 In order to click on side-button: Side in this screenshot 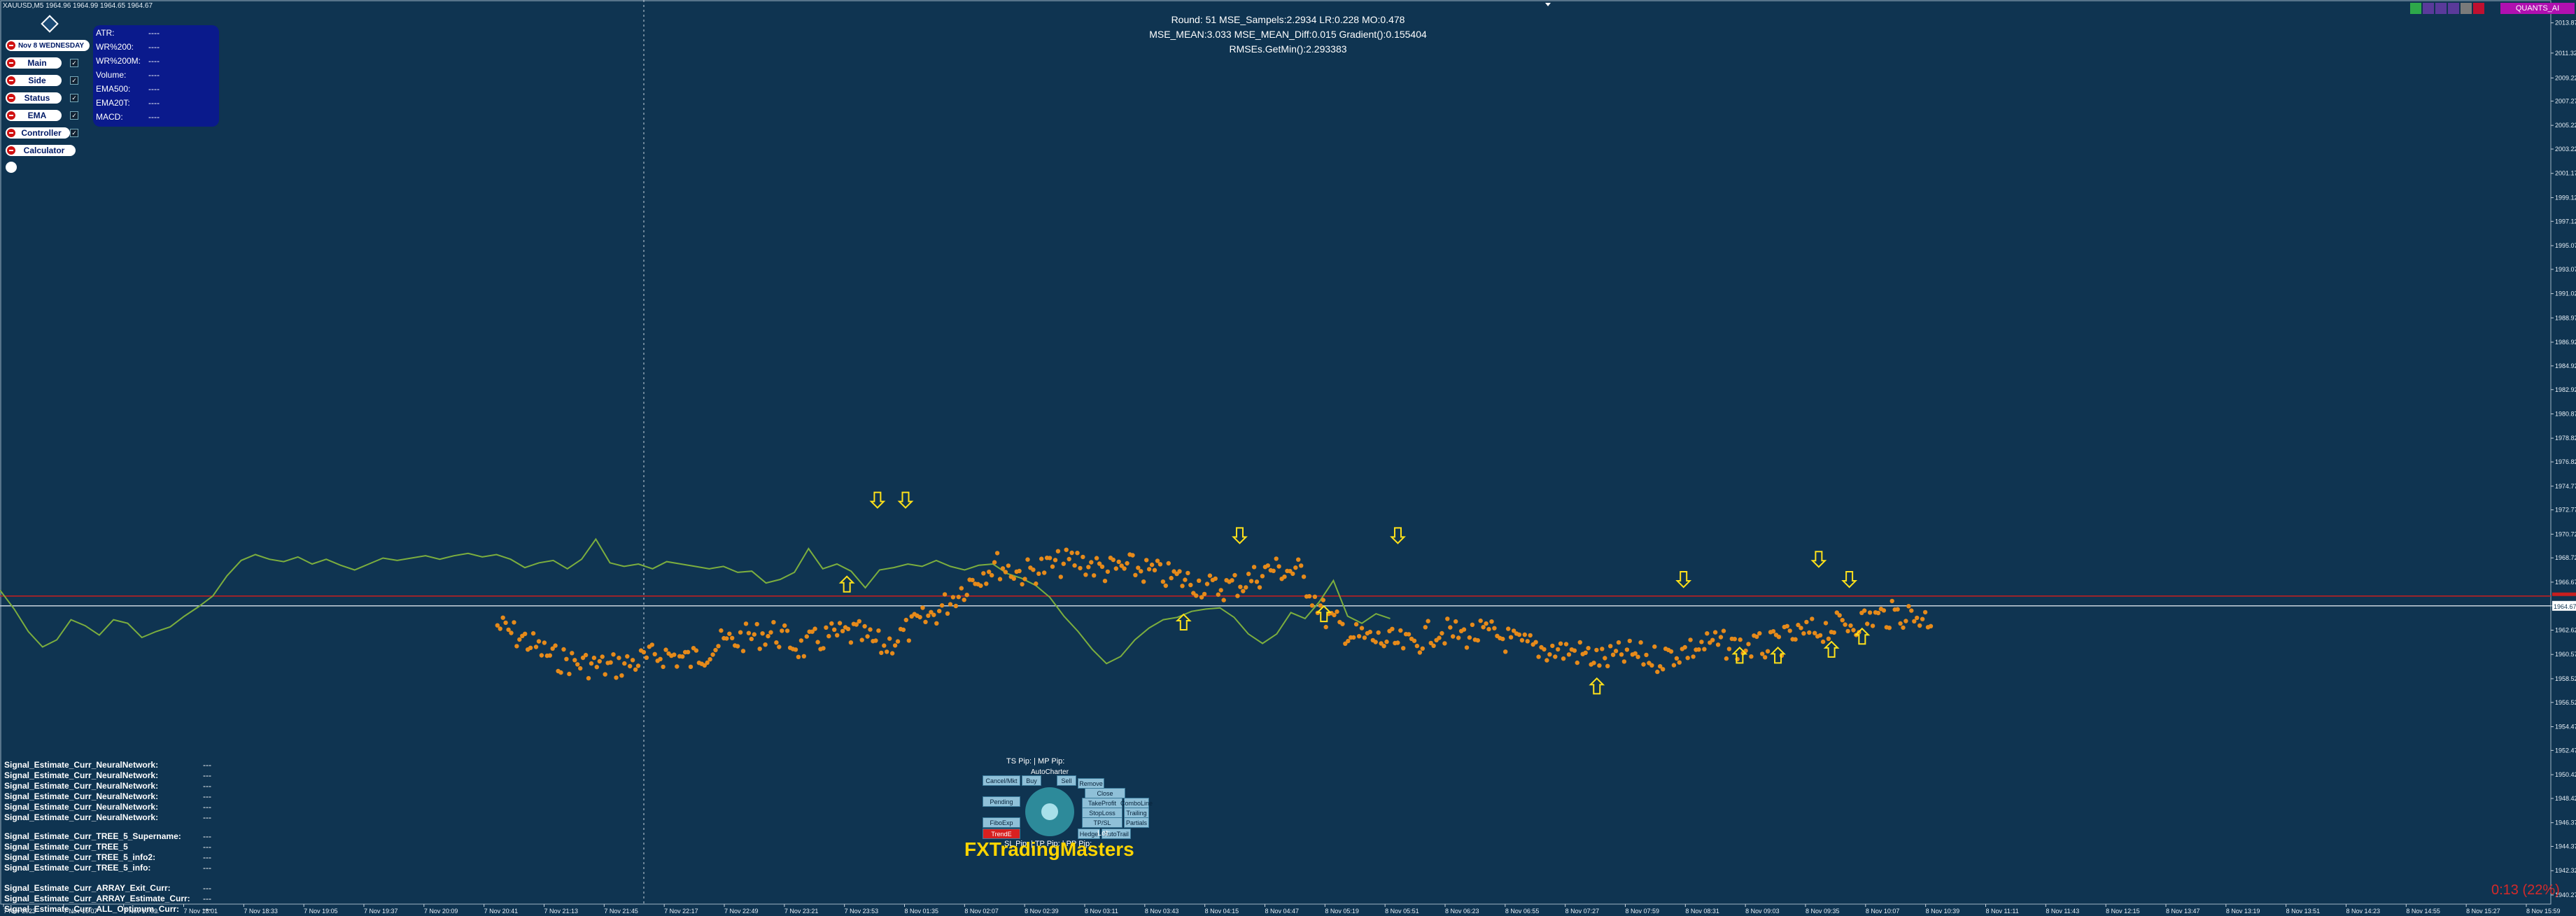, I will do `click(34, 81)`.